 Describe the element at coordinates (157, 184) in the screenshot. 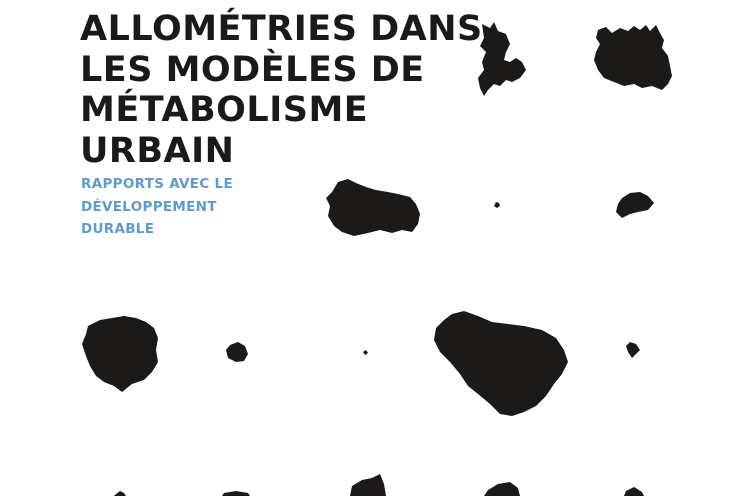

I see `subtitle-line-1: RAPPORTS AVEC LE` at that location.